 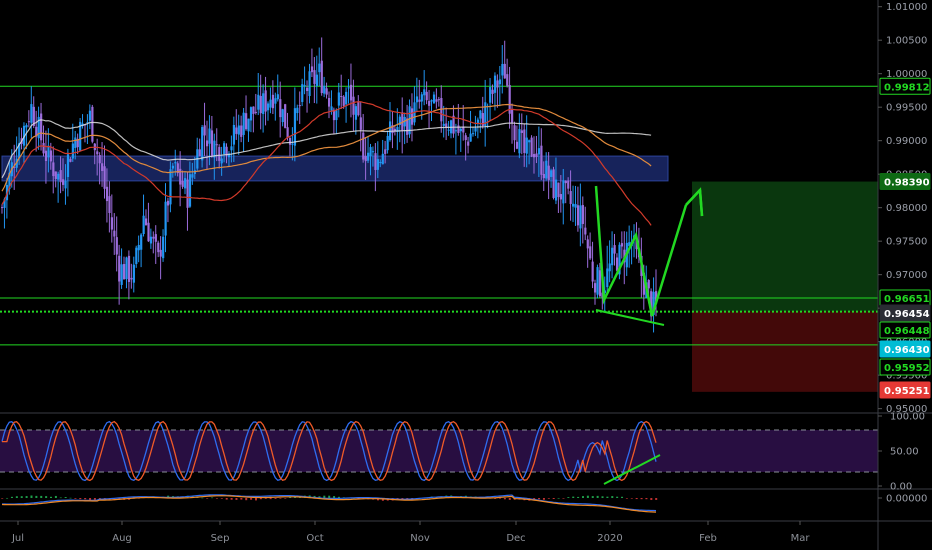 I want to click on time-tick-label: Dec, so click(x=515, y=538).